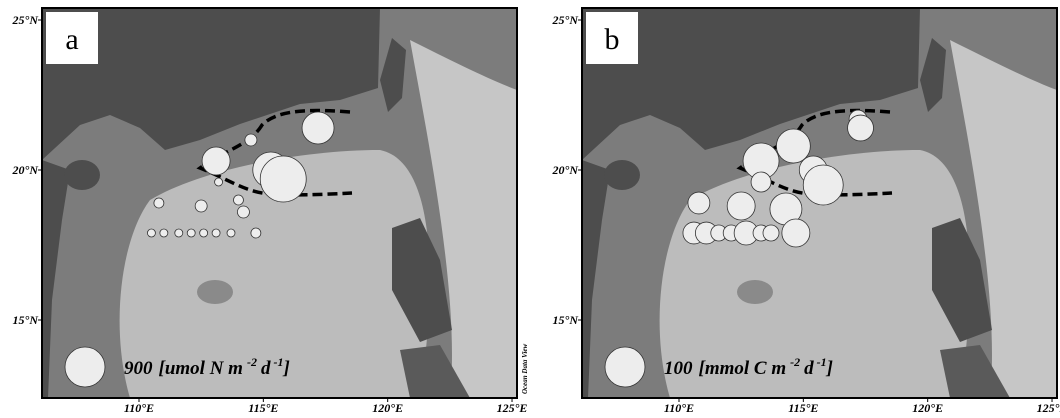 The height and width of the screenshot is (418, 1060). I want to click on legend-label: 100 [mmol C m -2 d -1], so click(748, 367).